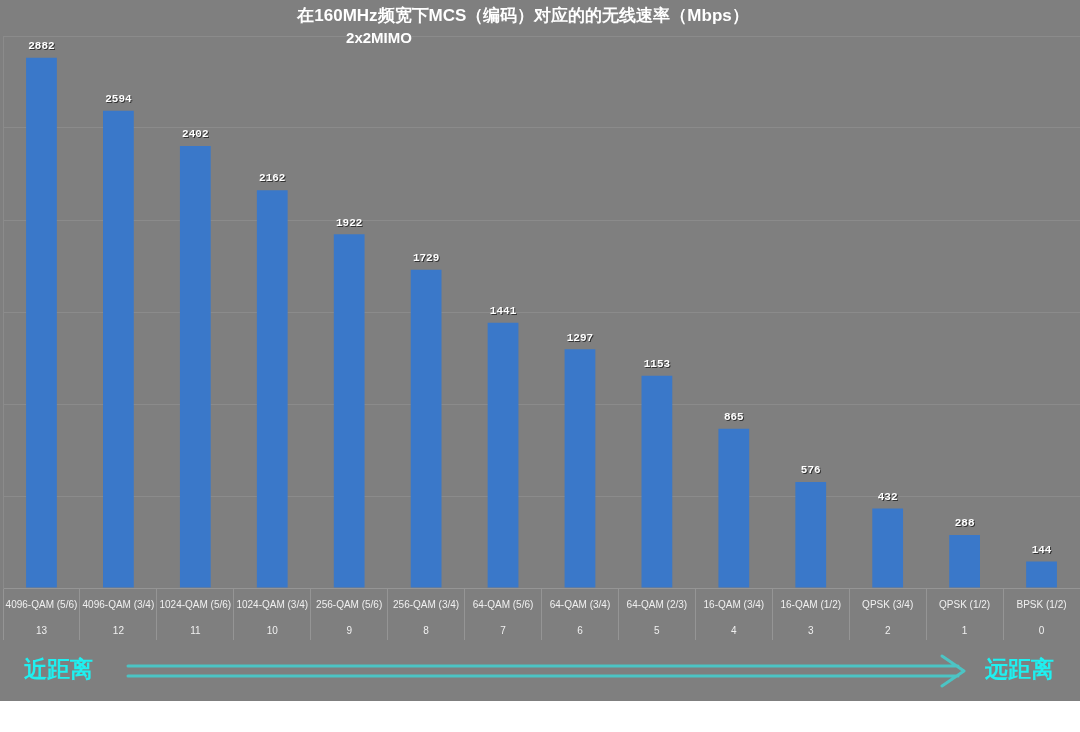 This screenshot has width=1080, height=732. What do you see at coordinates (734, 617) in the screenshot?
I see `category-label: 16-QAM (3/4) 4` at bounding box center [734, 617].